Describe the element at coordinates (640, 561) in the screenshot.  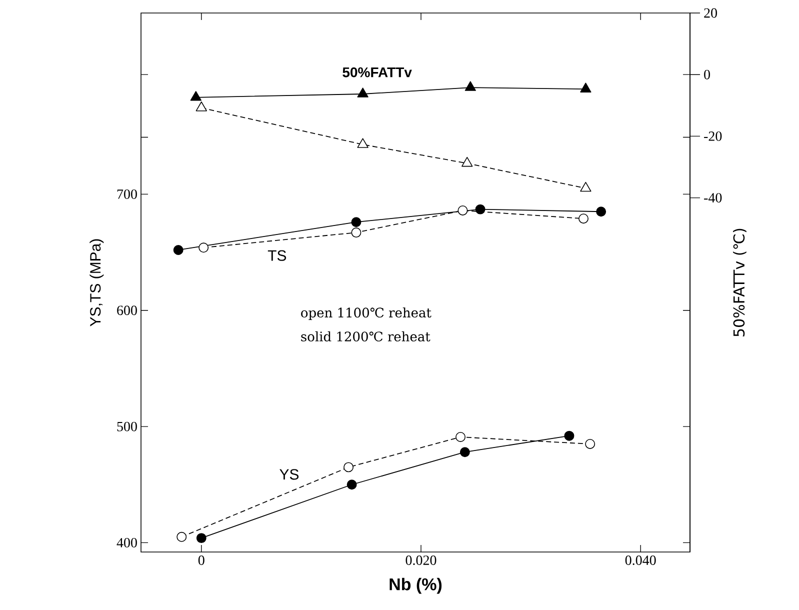
I see `x-tick-label: 0.040` at that location.